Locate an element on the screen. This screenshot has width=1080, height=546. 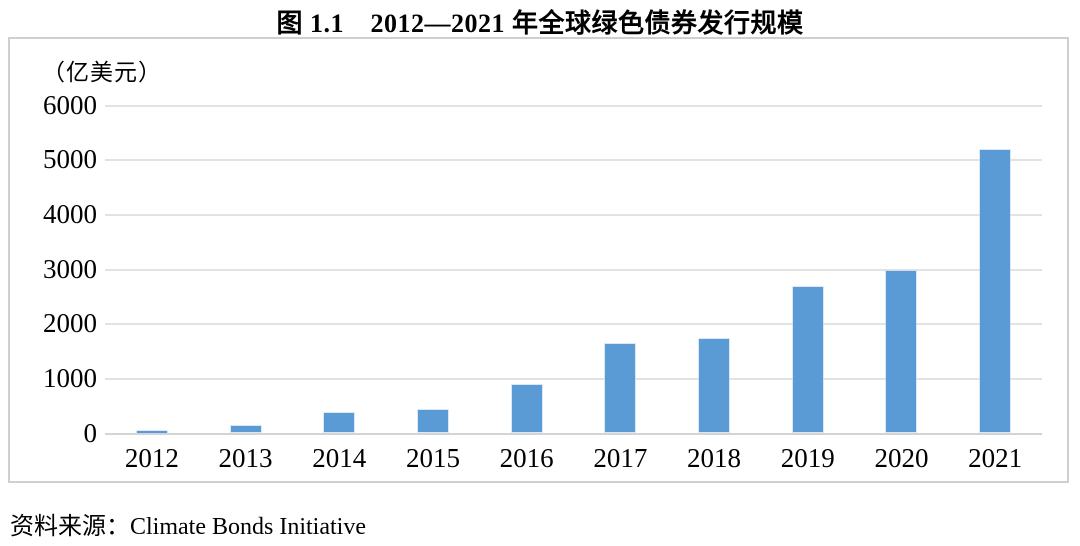
gridline-2000 is located at coordinates (573, 324).